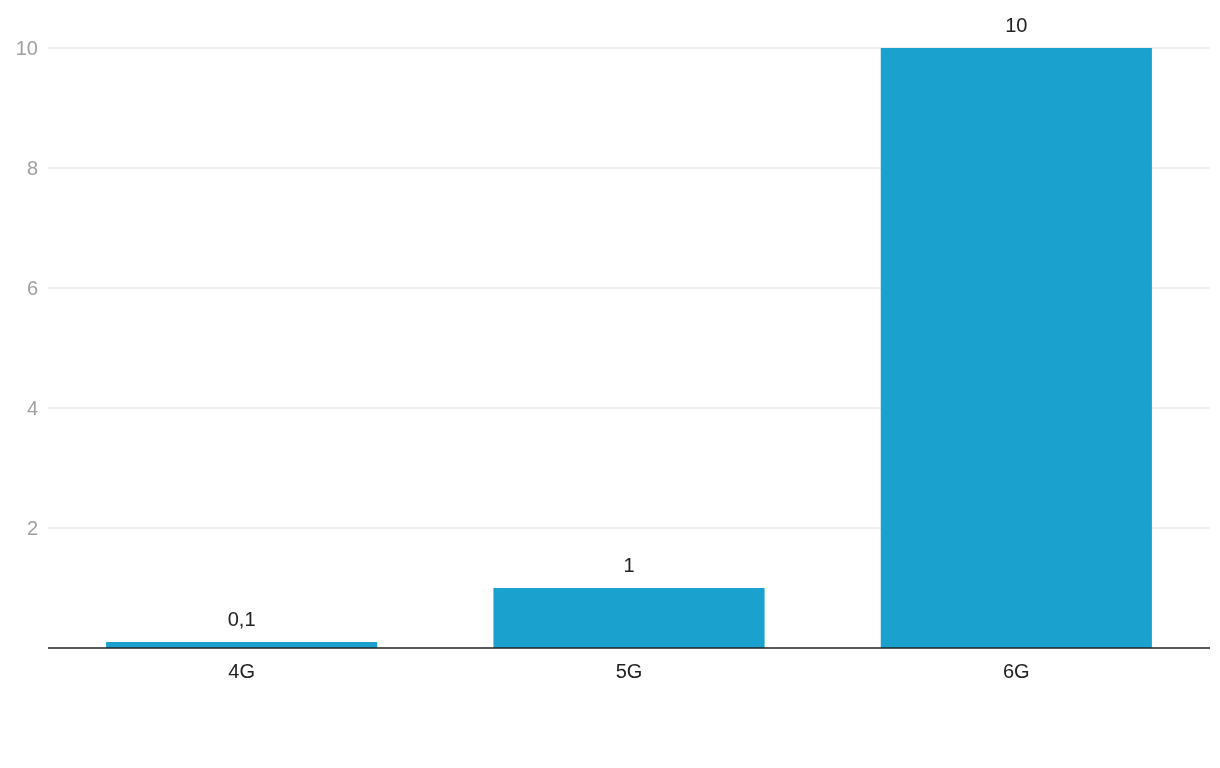 This screenshot has height=768, width=1220. What do you see at coordinates (242, 671) in the screenshot?
I see `x-tick-label: 4G` at bounding box center [242, 671].